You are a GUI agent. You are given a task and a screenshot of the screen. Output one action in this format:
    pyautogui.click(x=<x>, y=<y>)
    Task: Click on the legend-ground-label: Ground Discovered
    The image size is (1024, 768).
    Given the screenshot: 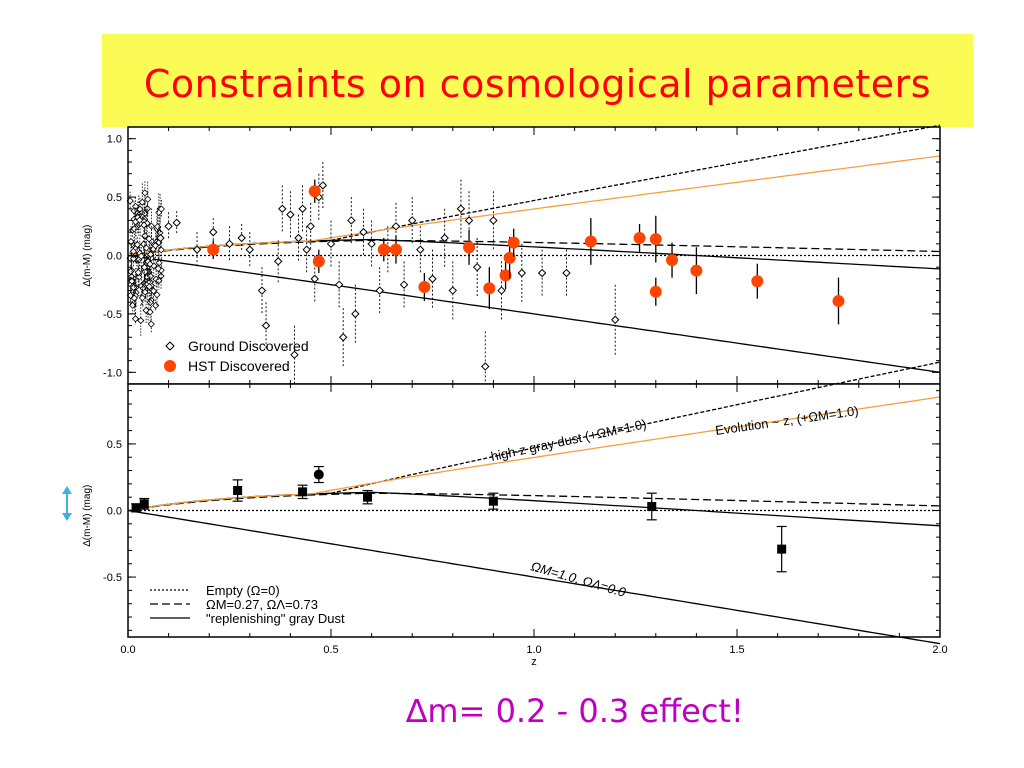 What is the action you would take?
    pyautogui.click(x=248, y=346)
    